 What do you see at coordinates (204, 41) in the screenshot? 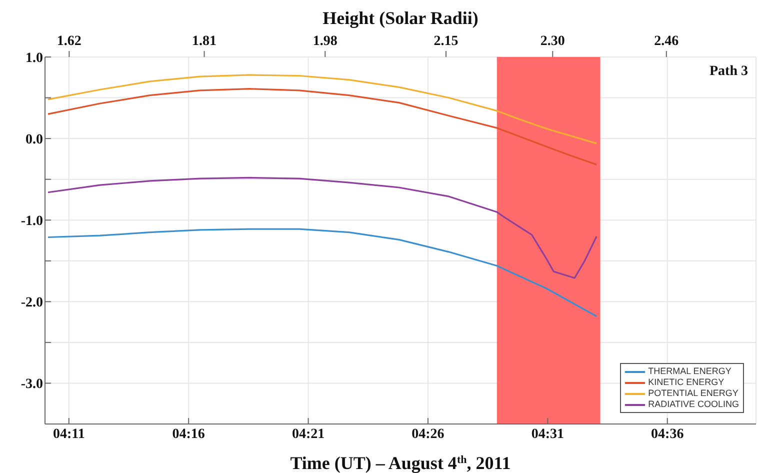
I see `x2-tick-label: 1.81` at bounding box center [204, 41].